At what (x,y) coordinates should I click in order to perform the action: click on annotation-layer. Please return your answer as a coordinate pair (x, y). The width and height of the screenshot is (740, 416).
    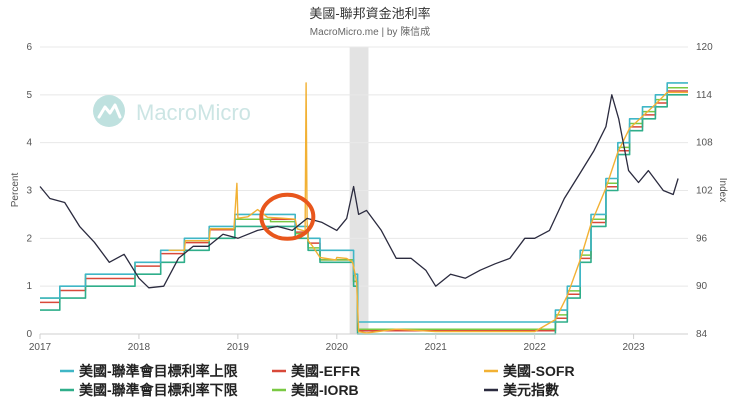
    Looking at the image, I should click on (287, 216).